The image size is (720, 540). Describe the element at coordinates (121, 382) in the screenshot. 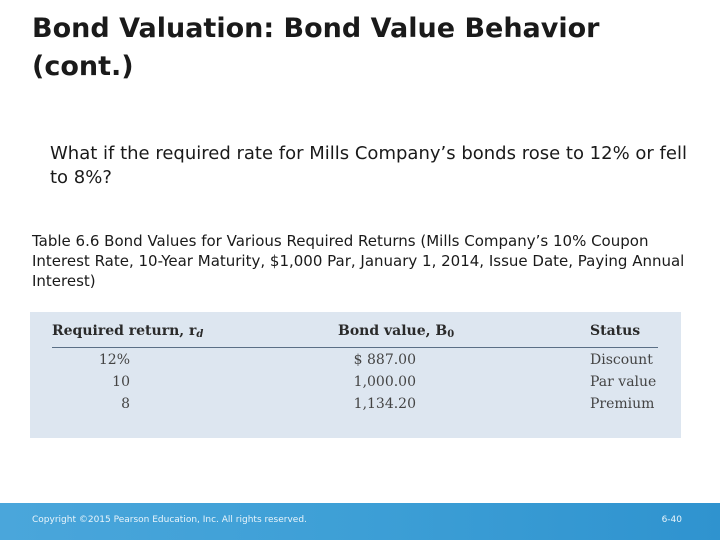

I see `cell-required-return: 10` at that location.